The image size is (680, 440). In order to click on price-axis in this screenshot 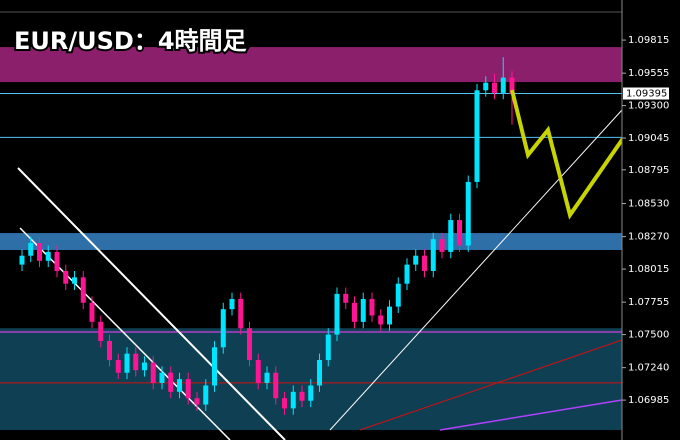, I will do `click(651, 220)`.